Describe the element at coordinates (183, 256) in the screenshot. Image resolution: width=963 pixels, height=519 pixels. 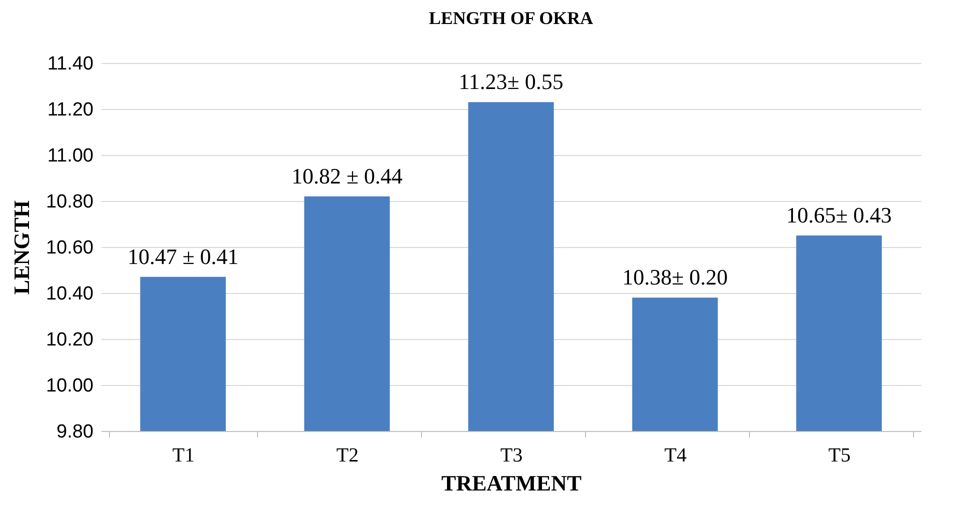
I see `data-label: 10.47 ± 0.41` at that location.